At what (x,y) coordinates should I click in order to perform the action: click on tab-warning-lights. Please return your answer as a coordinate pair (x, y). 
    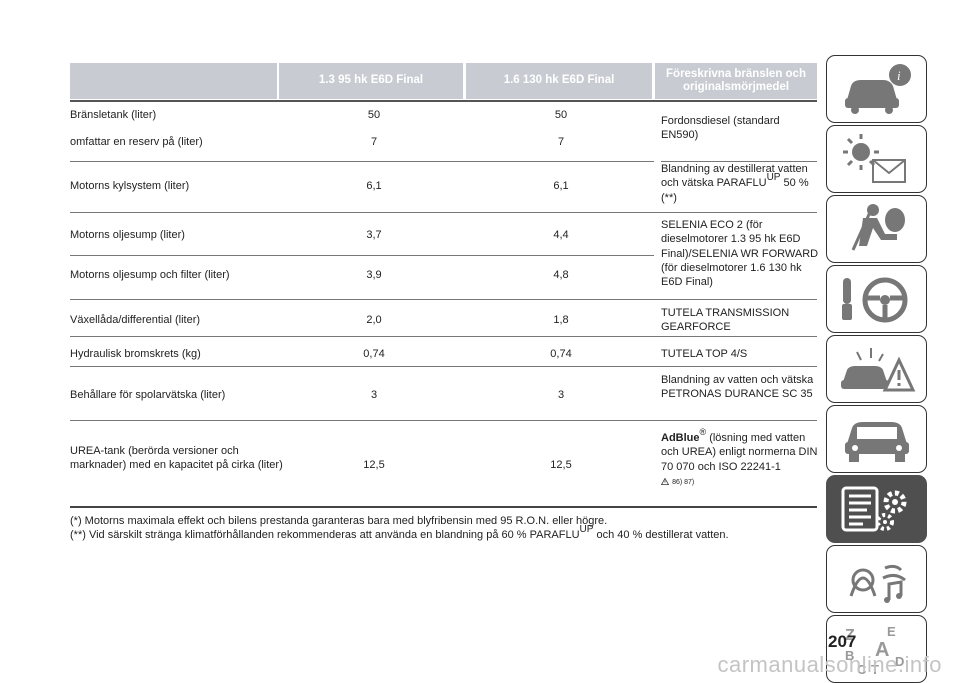
    Looking at the image, I should click on (876, 159).